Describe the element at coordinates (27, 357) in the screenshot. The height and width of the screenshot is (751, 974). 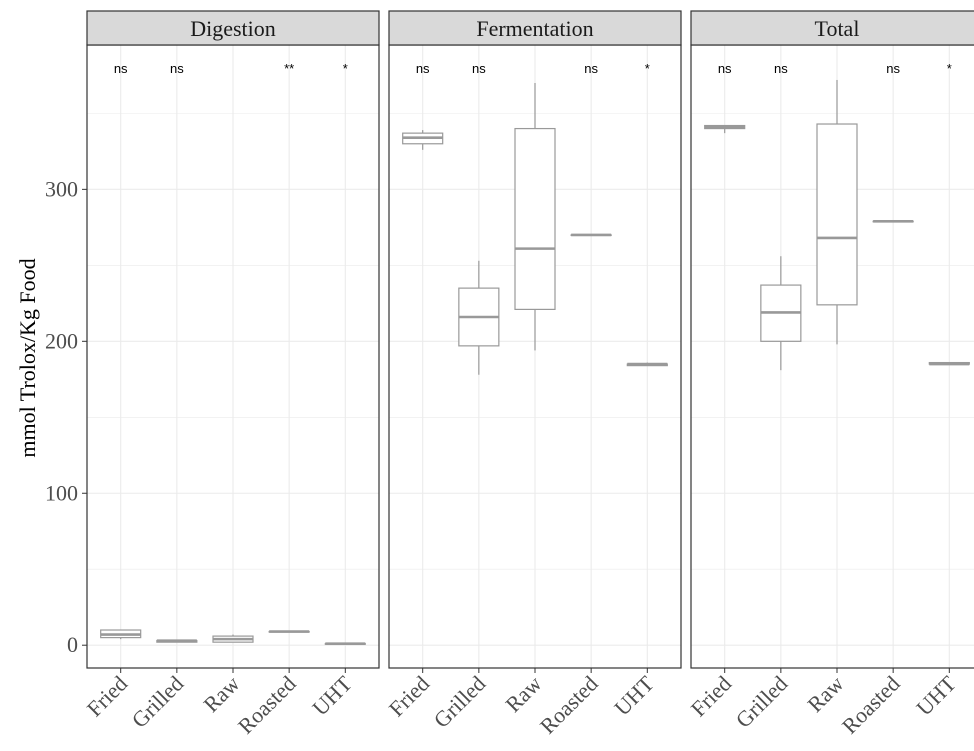
I see `y-axis-title: mmol Trolox/Kg Food` at that location.